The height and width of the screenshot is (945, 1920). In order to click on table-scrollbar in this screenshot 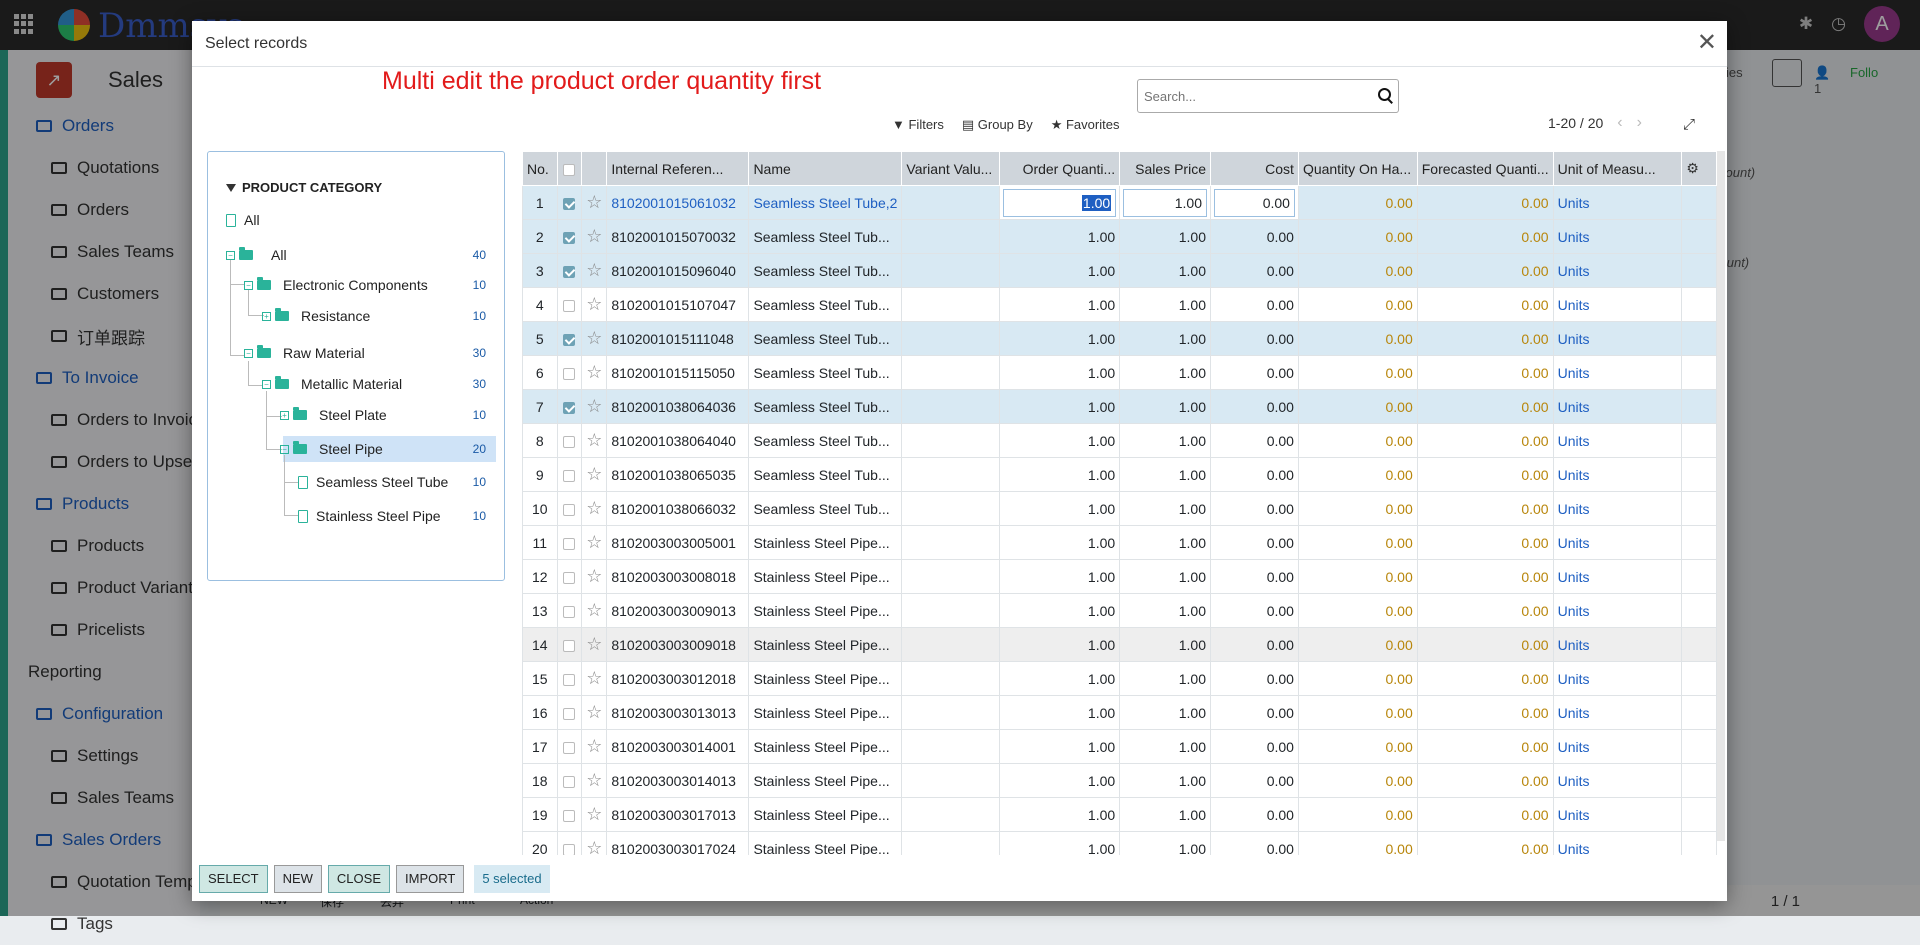, I will do `click(1721, 496)`.